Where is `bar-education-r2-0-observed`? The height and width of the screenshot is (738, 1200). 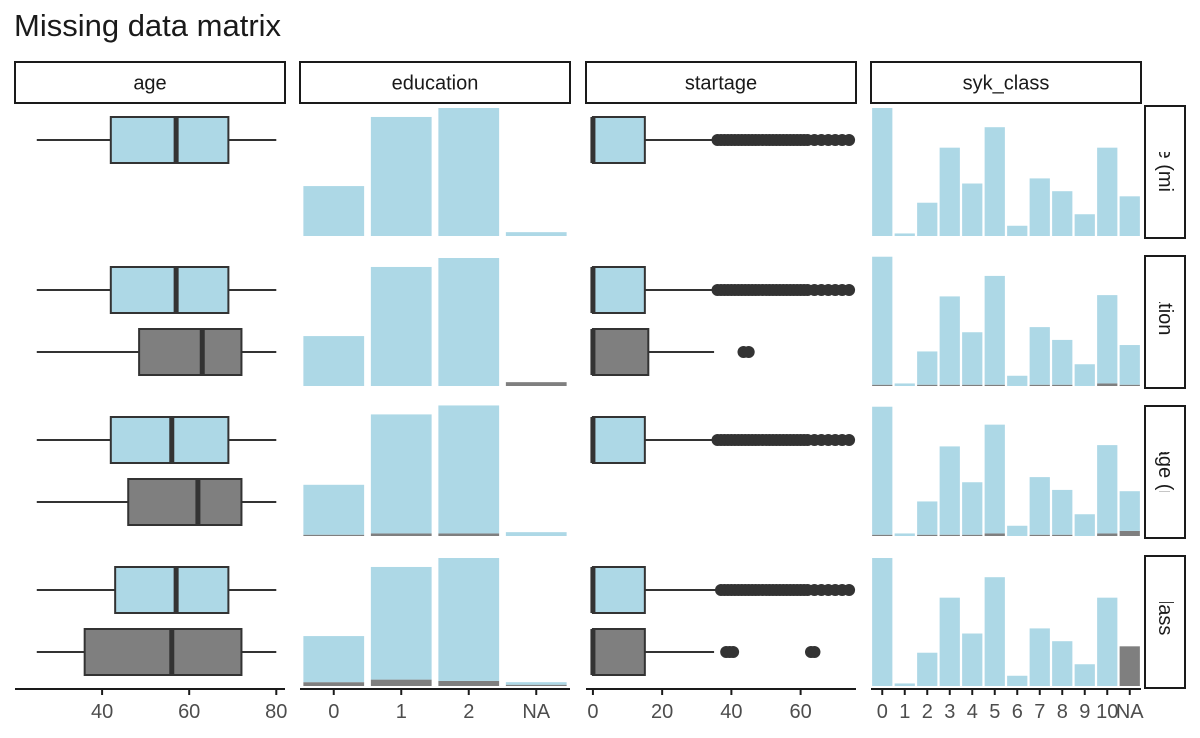 bar-education-r2-0-observed is located at coordinates (334, 509).